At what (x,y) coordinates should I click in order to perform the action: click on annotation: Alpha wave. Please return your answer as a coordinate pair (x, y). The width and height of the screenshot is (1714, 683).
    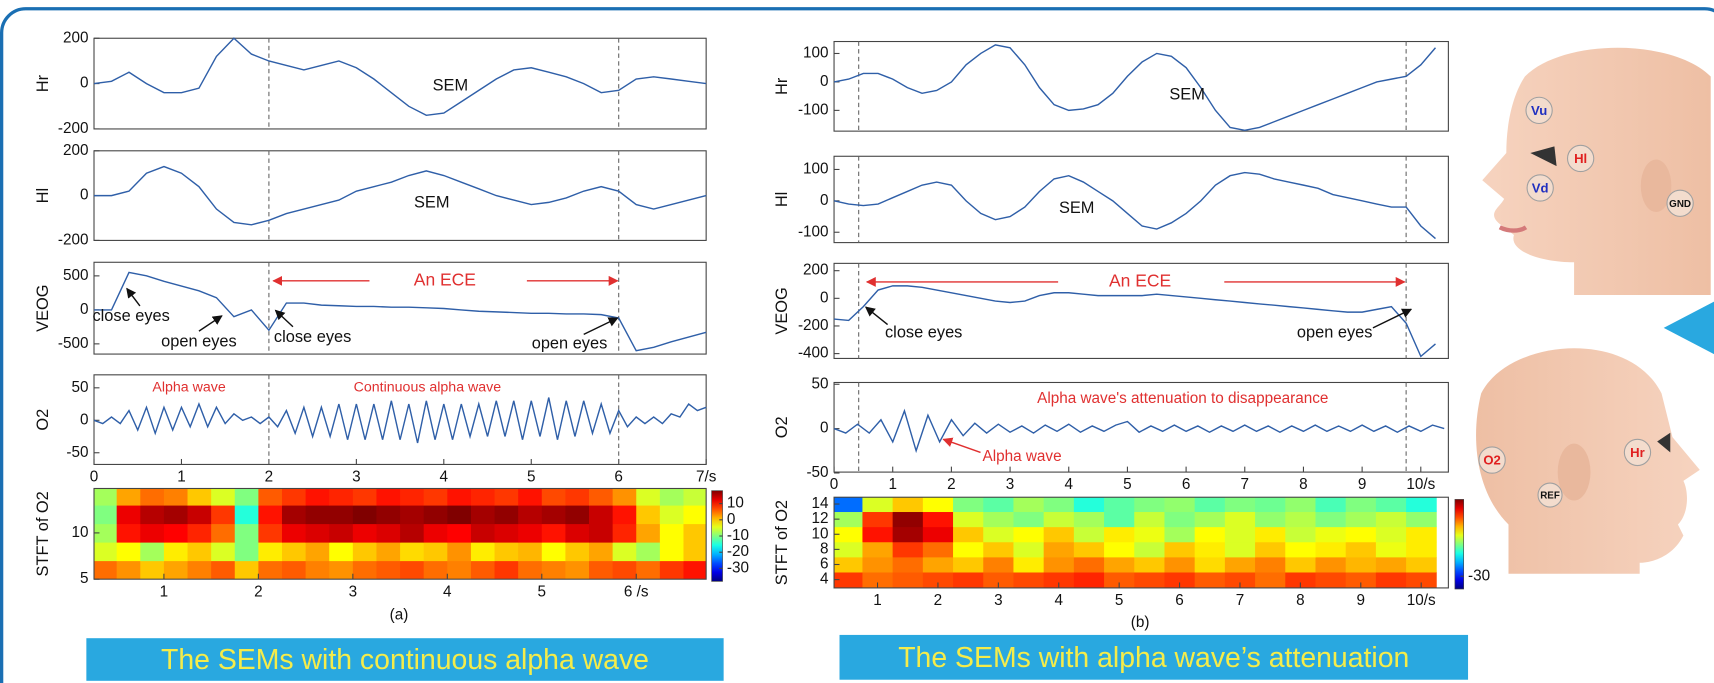
    Looking at the image, I should click on (1022, 456).